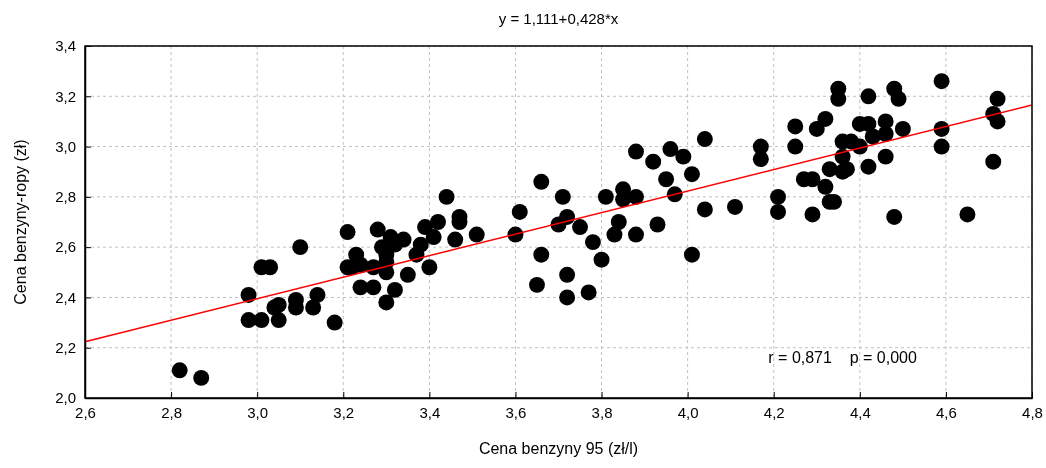 Image resolution: width=1046 pixels, height=468 pixels. Describe the element at coordinates (258, 412) in the screenshot. I see `x-tick-label: 3,0` at that location.